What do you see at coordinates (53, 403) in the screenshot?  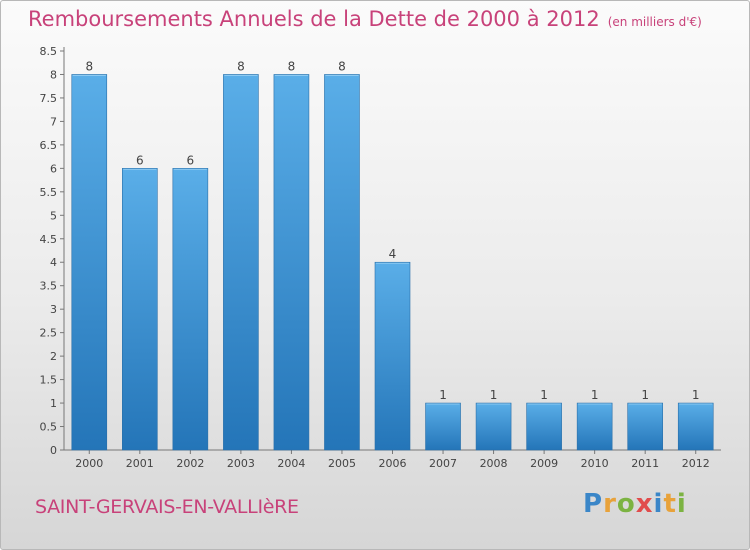 I see `y-tick-label: 1` at bounding box center [53, 403].